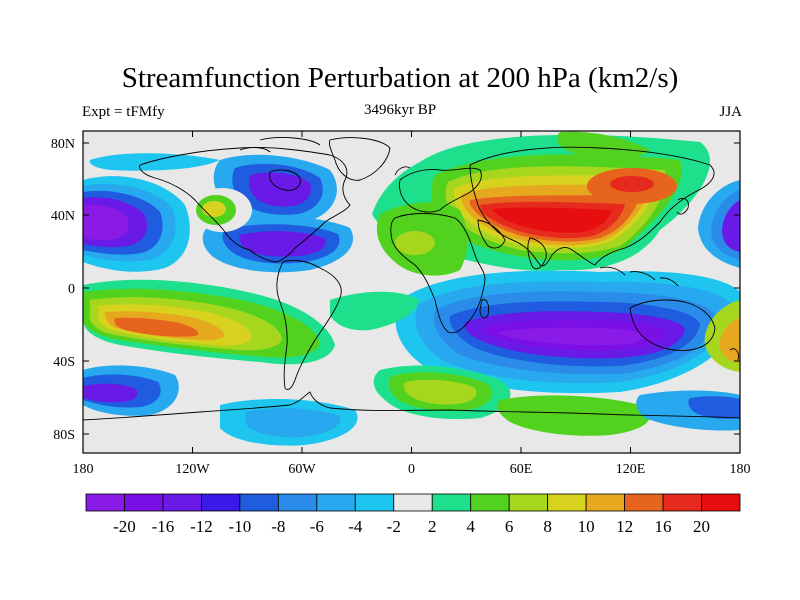 This screenshot has width=800, height=600. I want to click on lon-tick-label: 60W, so click(302, 469).